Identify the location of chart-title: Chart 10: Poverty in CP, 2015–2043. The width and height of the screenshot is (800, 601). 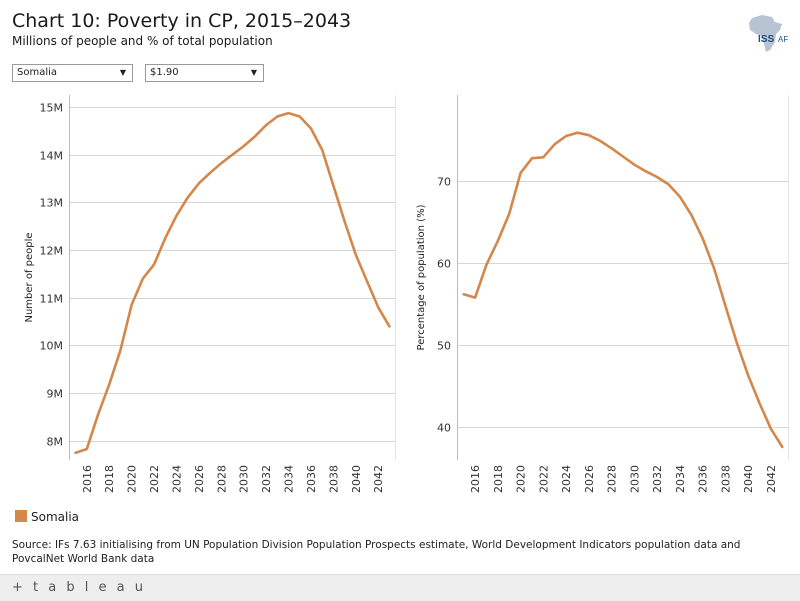
(182, 21).